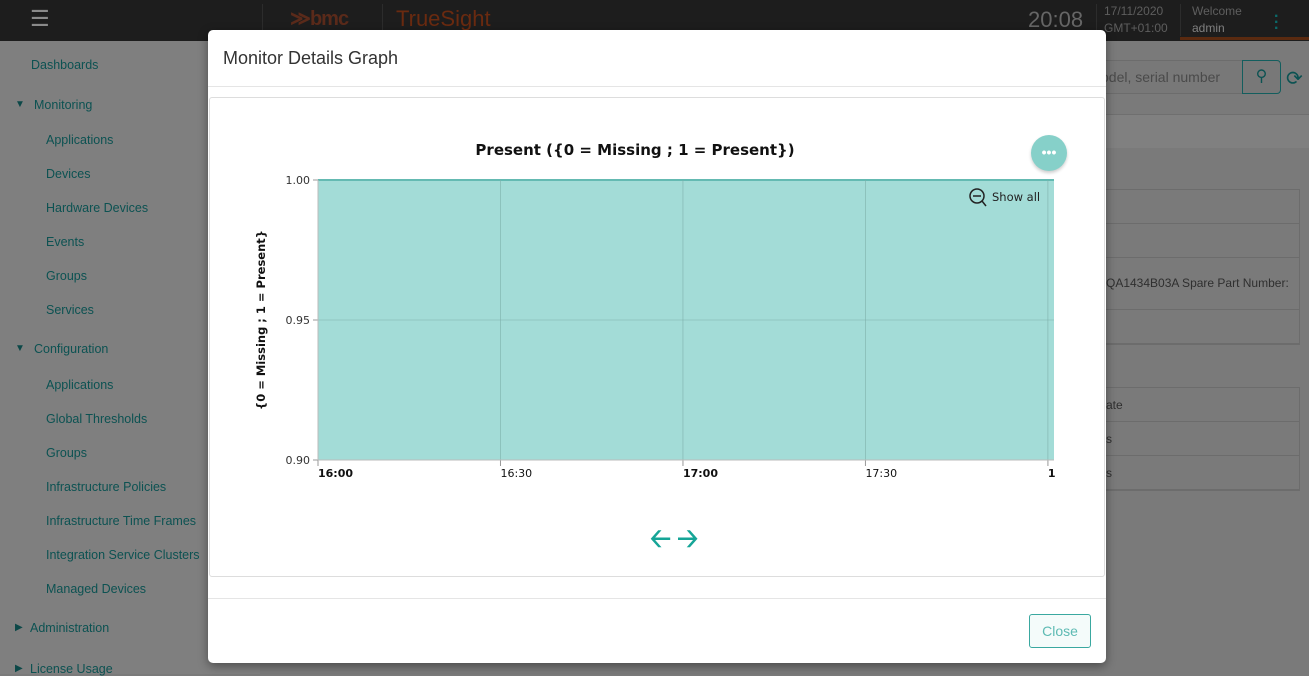 The width and height of the screenshot is (1309, 676). What do you see at coordinates (121, 521) in the screenshot?
I see `sidebar-item: Infrastructure Time Frames` at bounding box center [121, 521].